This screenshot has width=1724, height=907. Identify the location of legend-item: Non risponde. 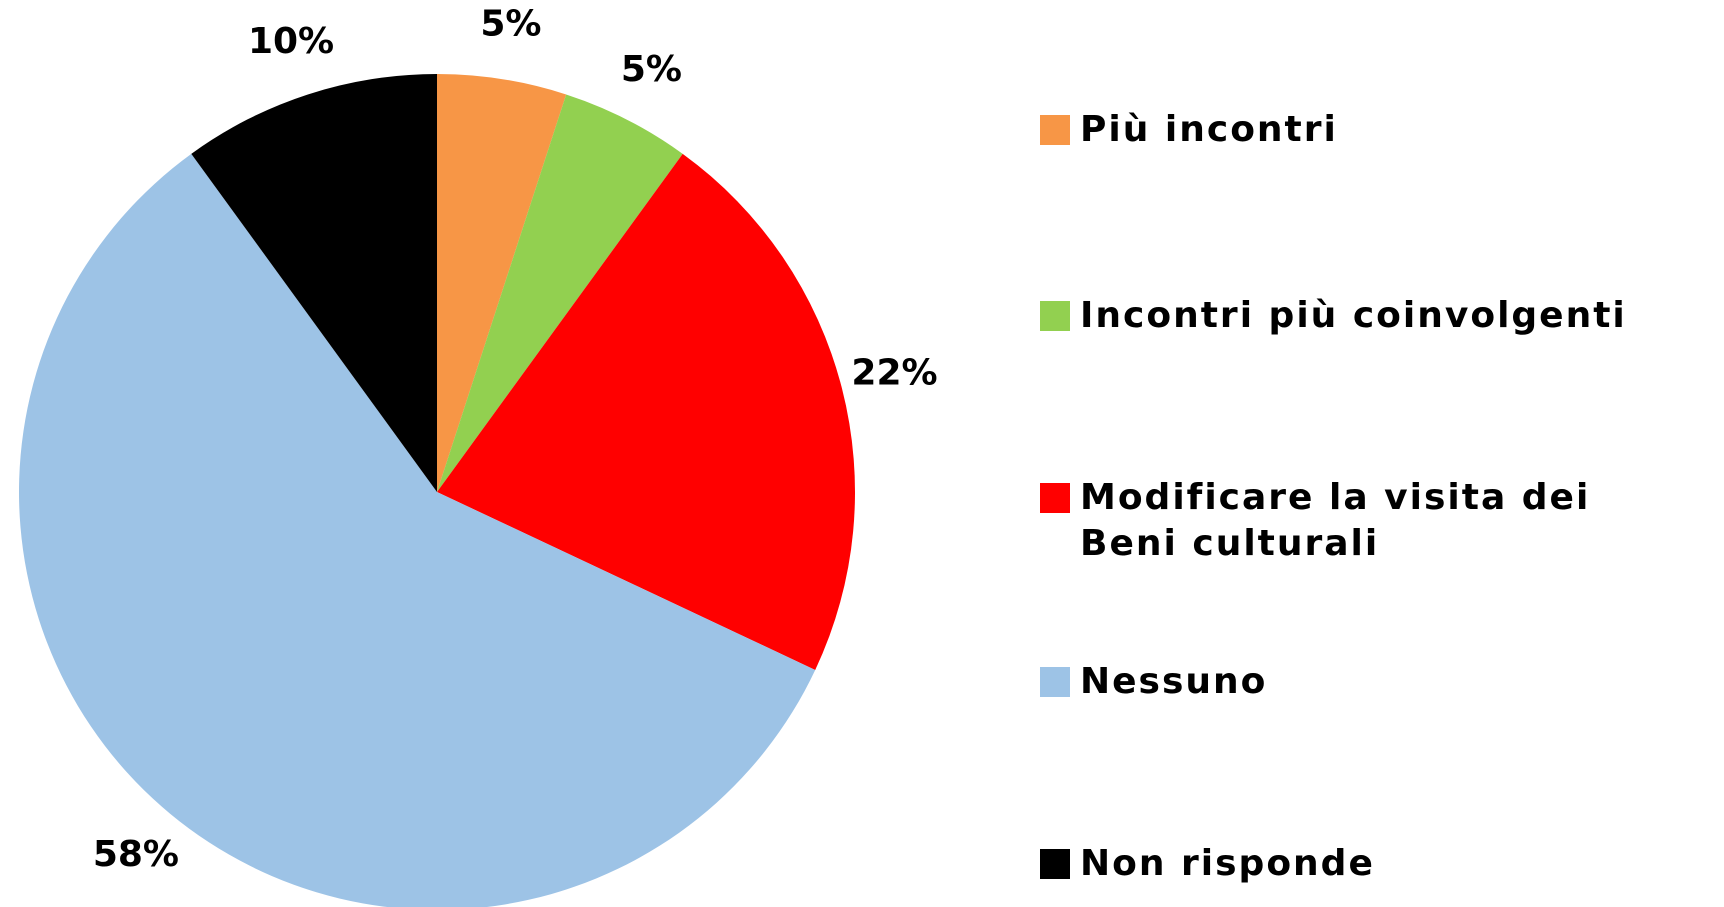
(1360, 864).